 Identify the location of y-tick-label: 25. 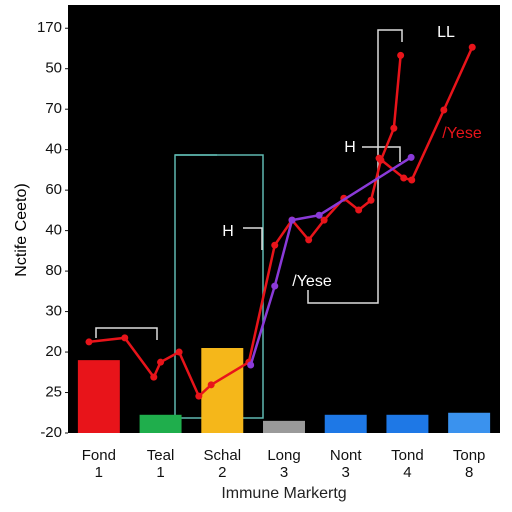
(53, 391).